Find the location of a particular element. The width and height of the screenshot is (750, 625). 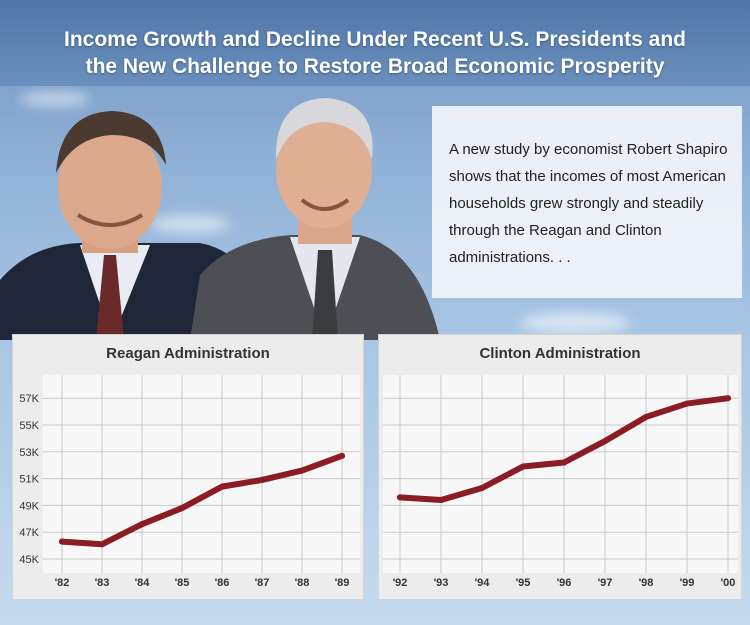

clinton-portrait is located at coordinates (315, 219).